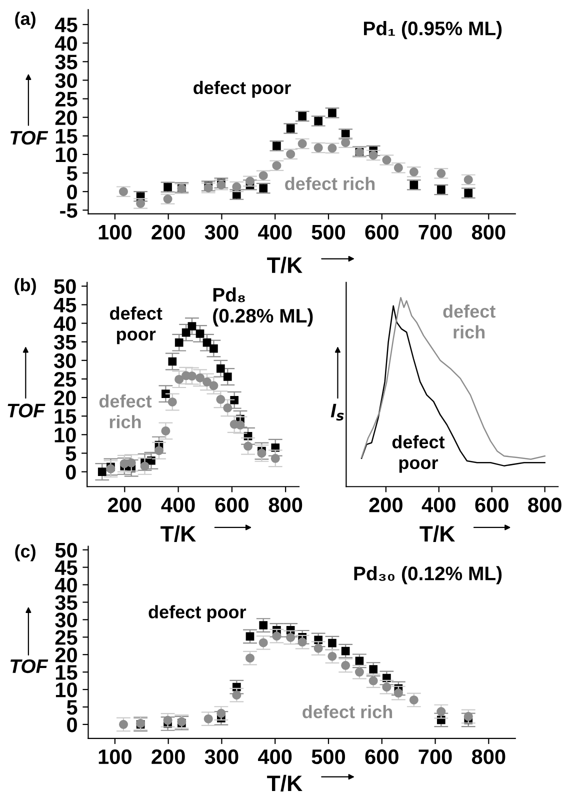 The image size is (562, 807). I want to click on text: Pd₃₀ (0.12% ML), so click(428, 575).